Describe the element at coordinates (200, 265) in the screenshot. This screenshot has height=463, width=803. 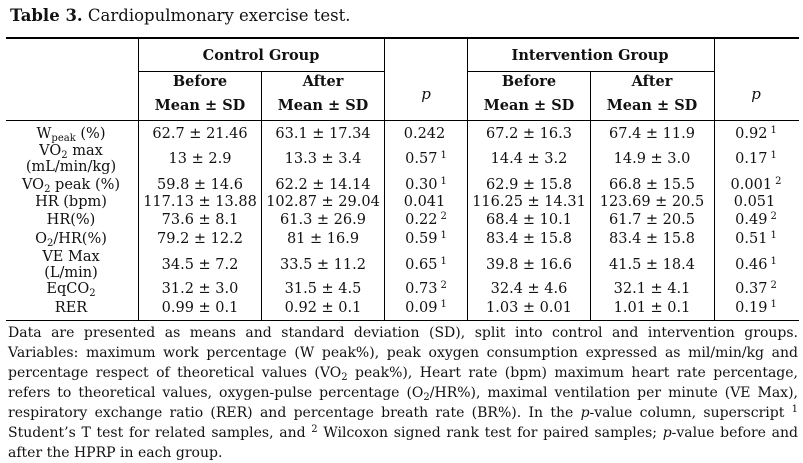
I see `table-cell: 34.5 ± 7.2` at that location.